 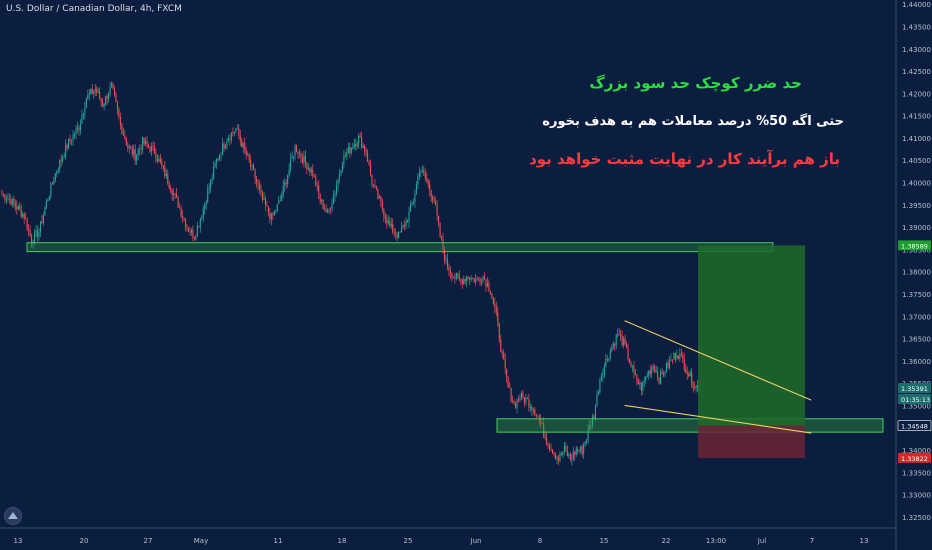 I want to click on y-tick-label: 1.32500, so click(x=916, y=518).